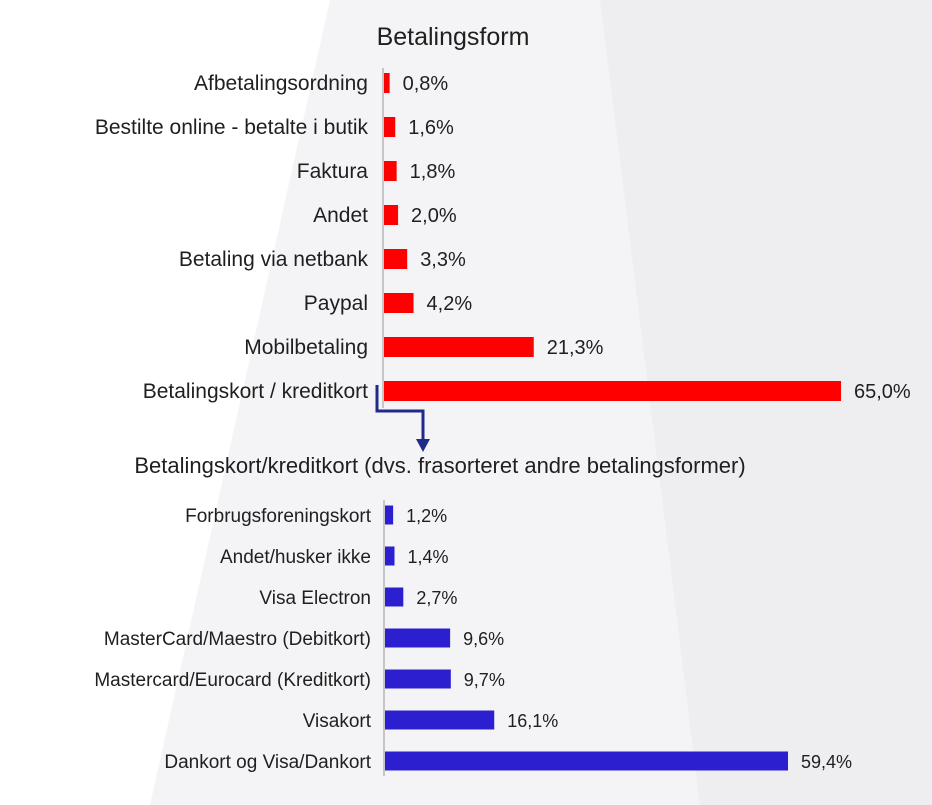  Describe the element at coordinates (337, 721) in the screenshot. I see `category-label-2-6: Visakort` at that location.